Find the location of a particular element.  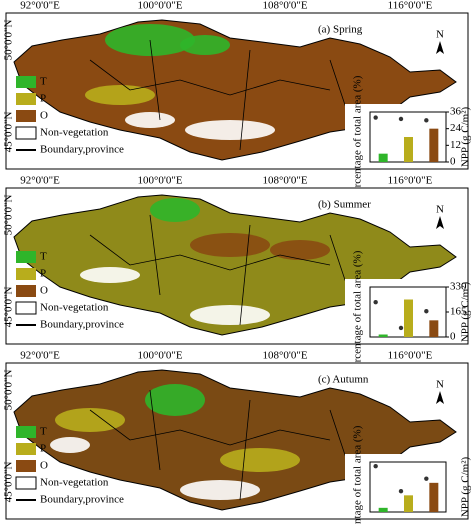

inset-y2-tick-label: 165 is located at coordinates (458, 312).